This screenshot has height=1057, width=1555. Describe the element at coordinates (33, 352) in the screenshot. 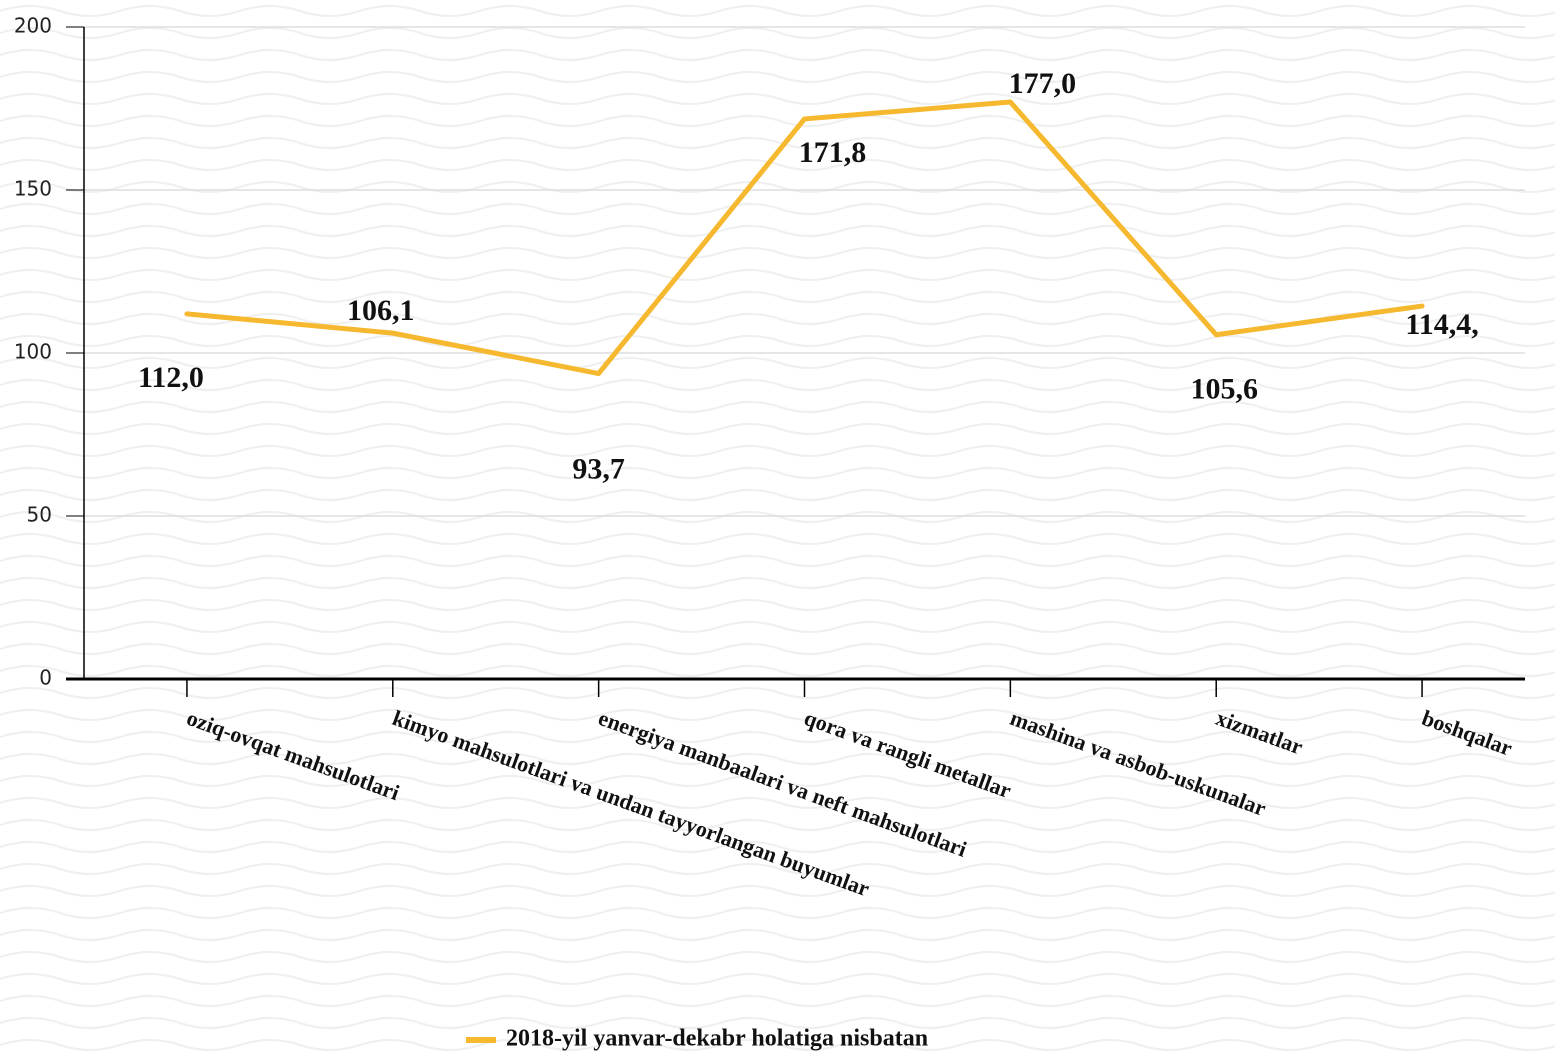

I see `y-tick-label: 100` at that location.